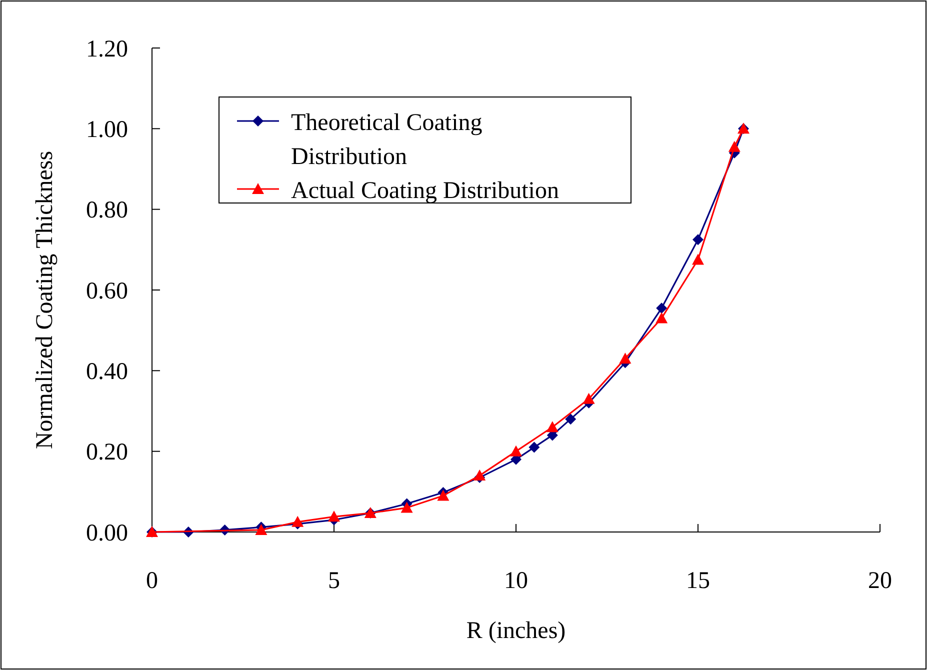 This screenshot has width=927, height=670. Describe the element at coordinates (107, 130) in the screenshot. I see `y-tick-label: 1.00` at that location.